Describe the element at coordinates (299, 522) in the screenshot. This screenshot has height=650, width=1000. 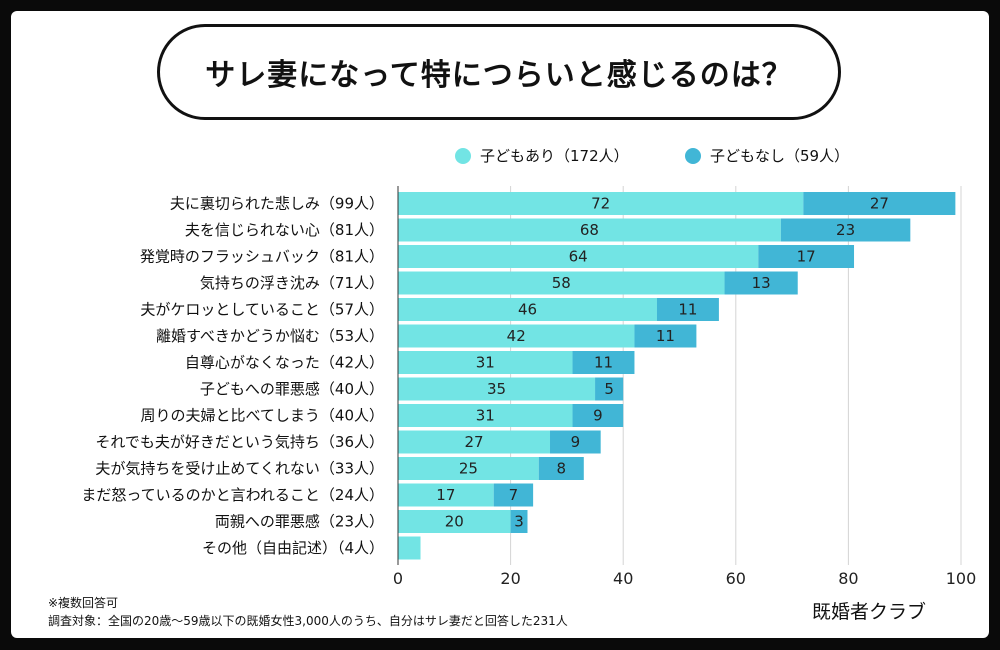
I see `category-label: 両親への罪悪感（23人）` at that location.